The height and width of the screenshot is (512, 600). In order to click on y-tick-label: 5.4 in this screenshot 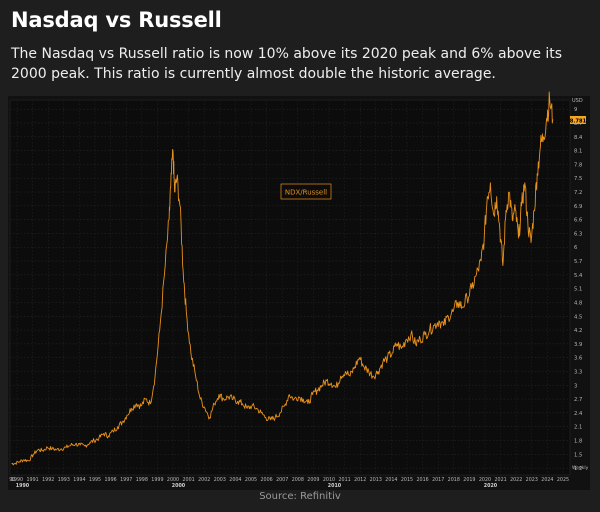, I will do `click(578, 276)`.